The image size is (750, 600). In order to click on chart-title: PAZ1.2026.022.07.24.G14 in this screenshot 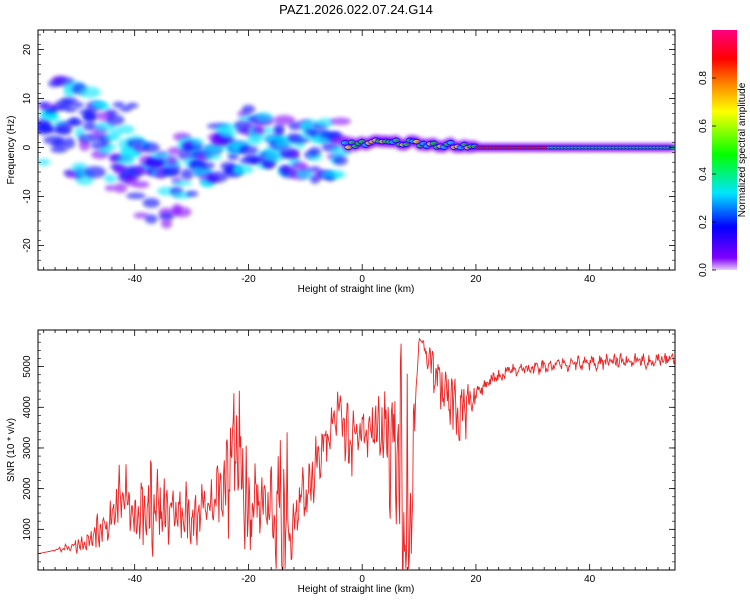, I will do `click(356, 9)`.